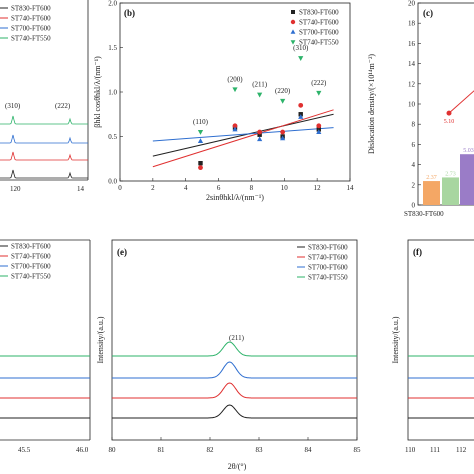  I want to click on panel-d-x-tick-0: 45.5, so click(24, 450).